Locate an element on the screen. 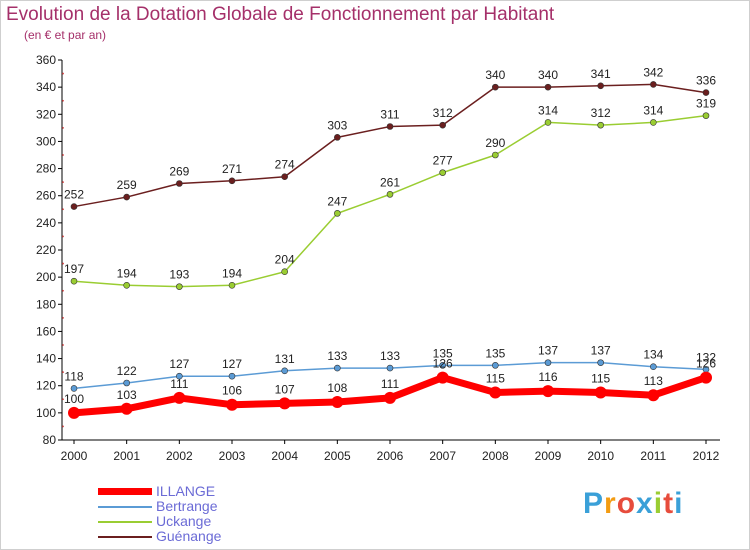 The image size is (750, 550). data-label-uckange: 193 is located at coordinates (179, 275).